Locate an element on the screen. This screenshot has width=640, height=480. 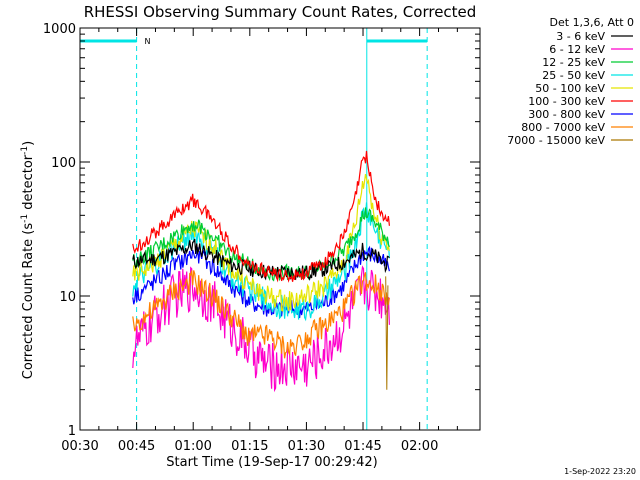
legend-label-8: 7000 - 15000 keV is located at coordinates (556, 140).